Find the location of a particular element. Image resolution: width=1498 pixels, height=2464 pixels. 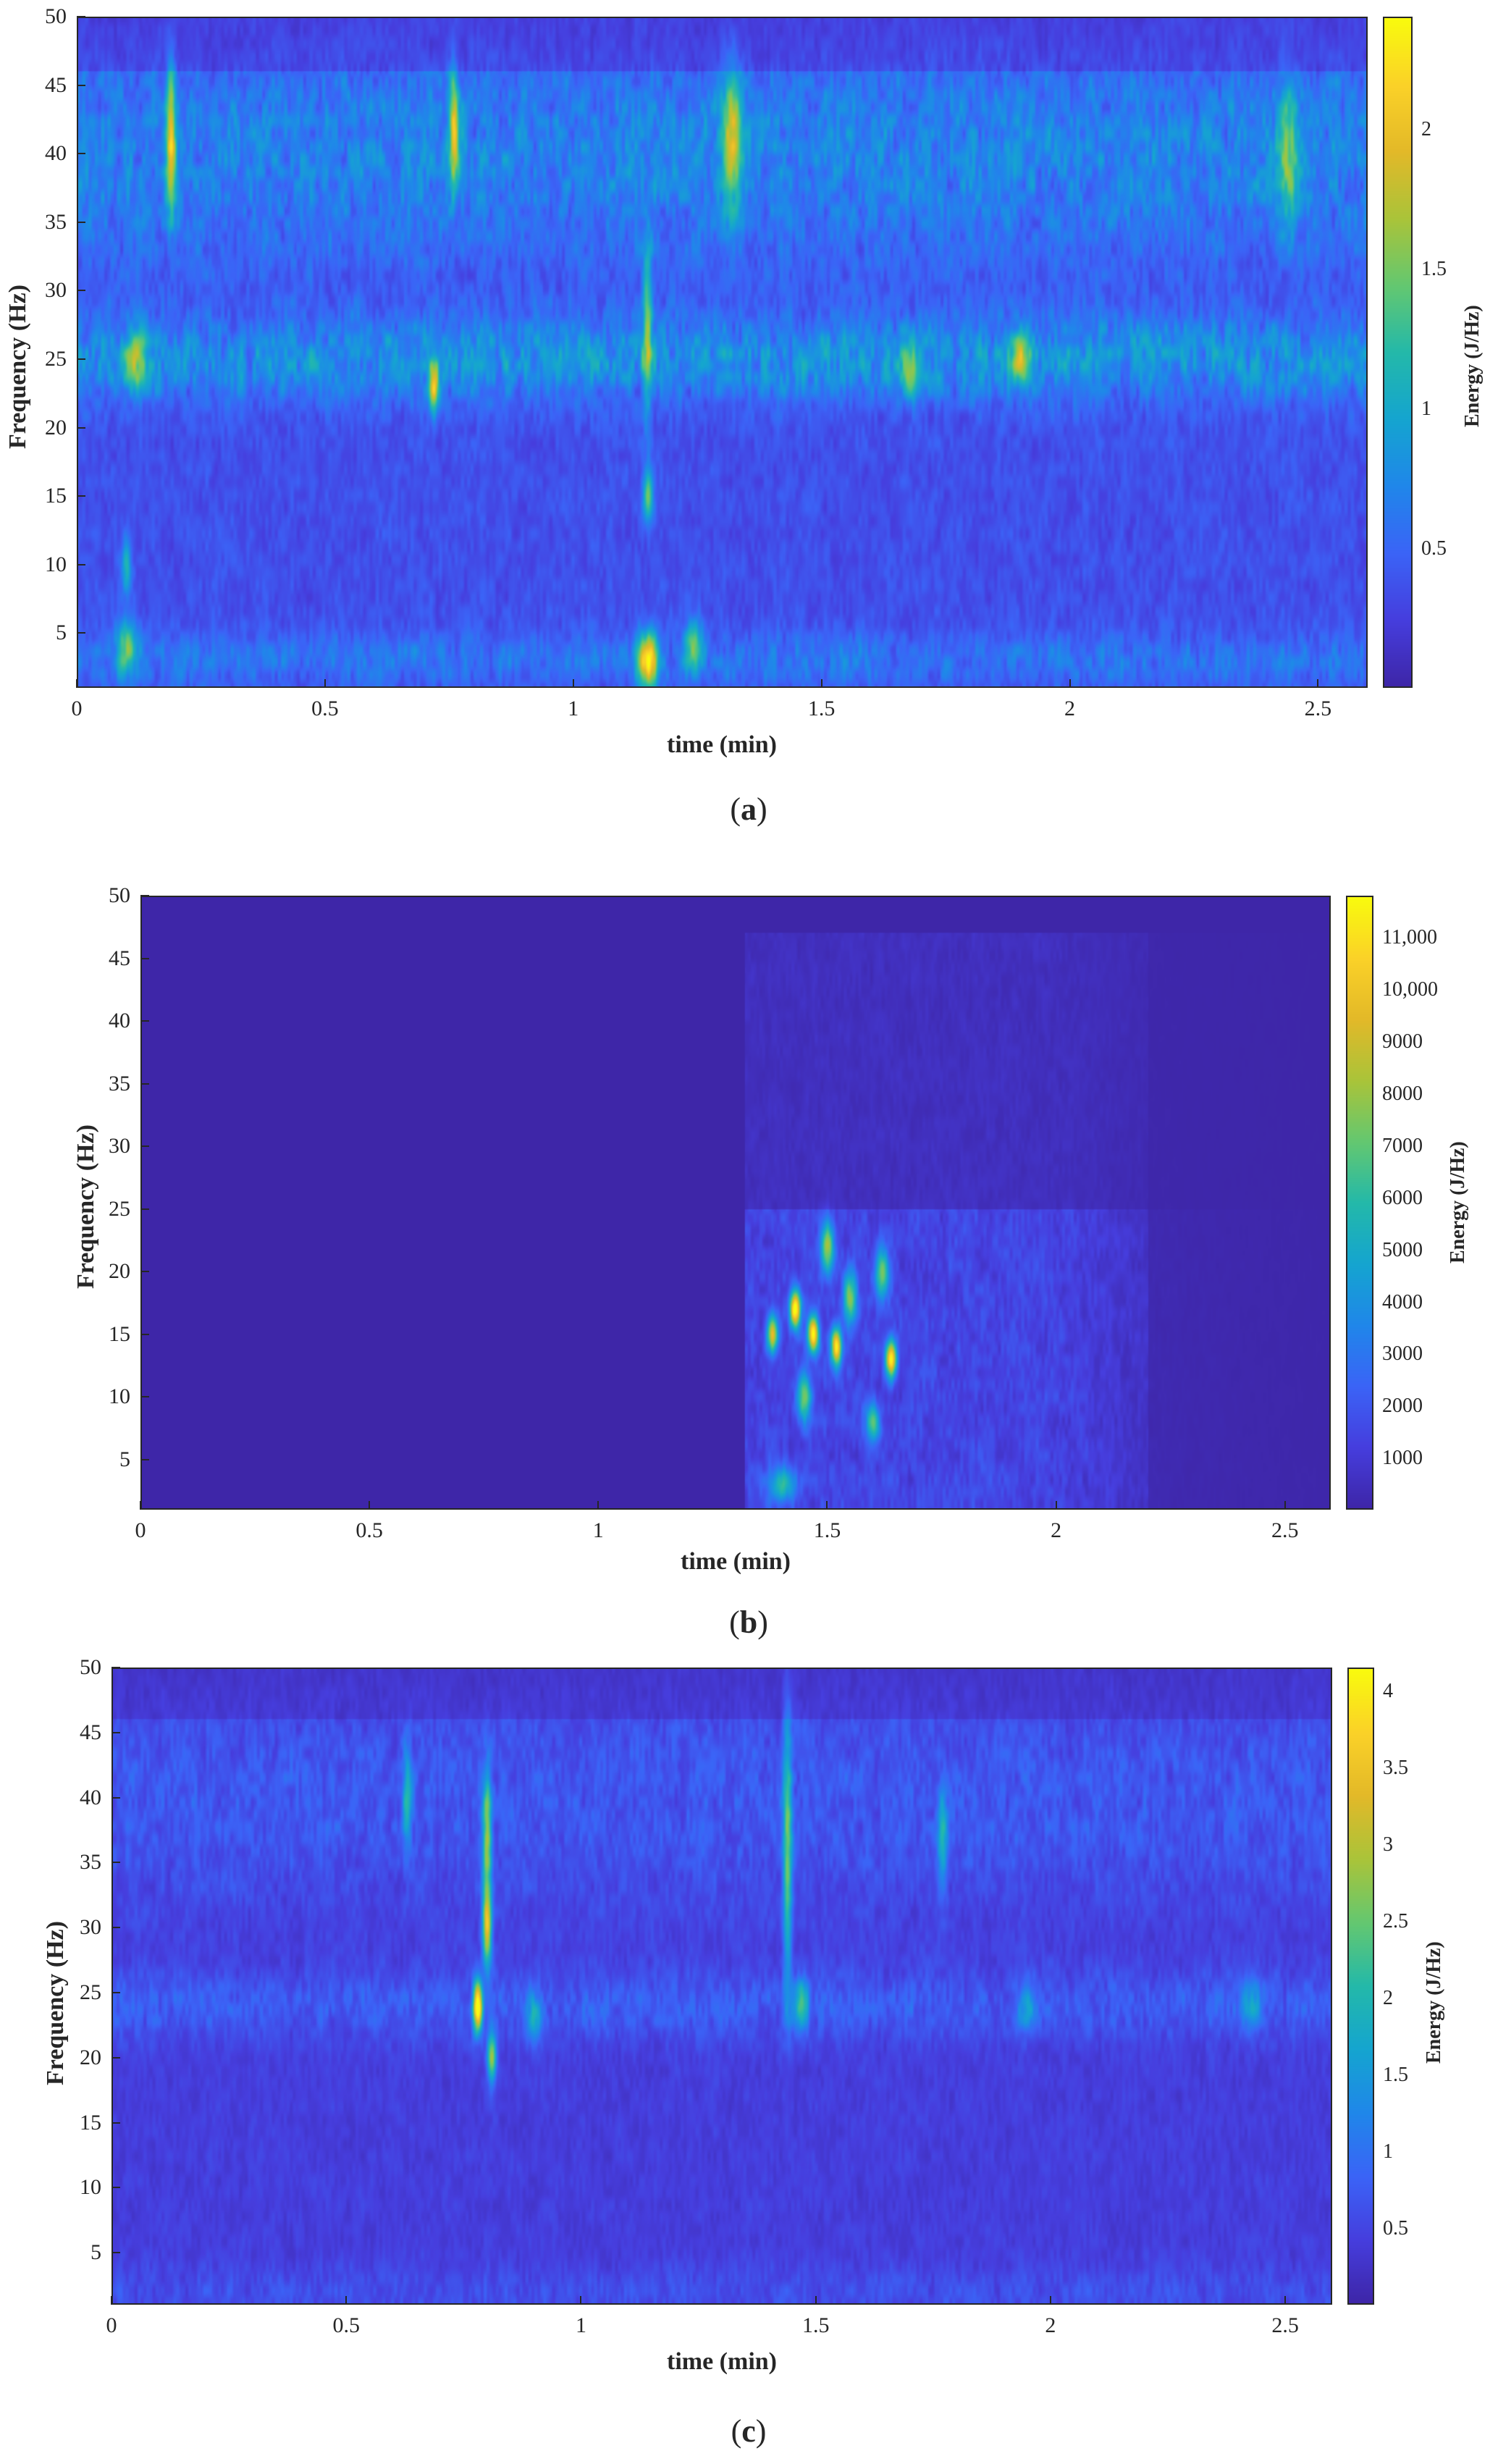

colorbar-tick-label: 8000 is located at coordinates (1402, 1094).